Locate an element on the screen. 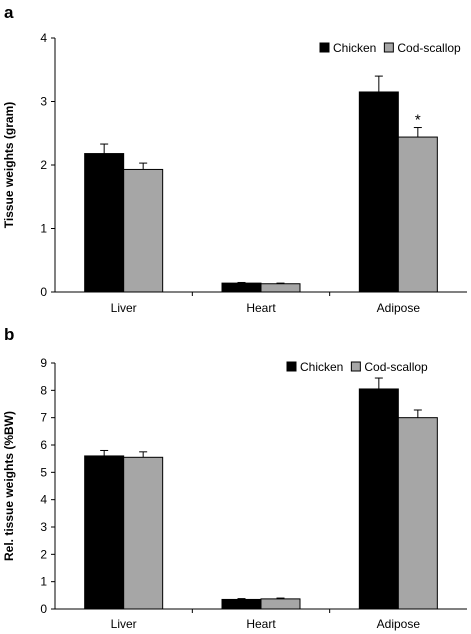 The width and height of the screenshot is (471, 634). significance-marker: * is located at coordinates (418, 120).